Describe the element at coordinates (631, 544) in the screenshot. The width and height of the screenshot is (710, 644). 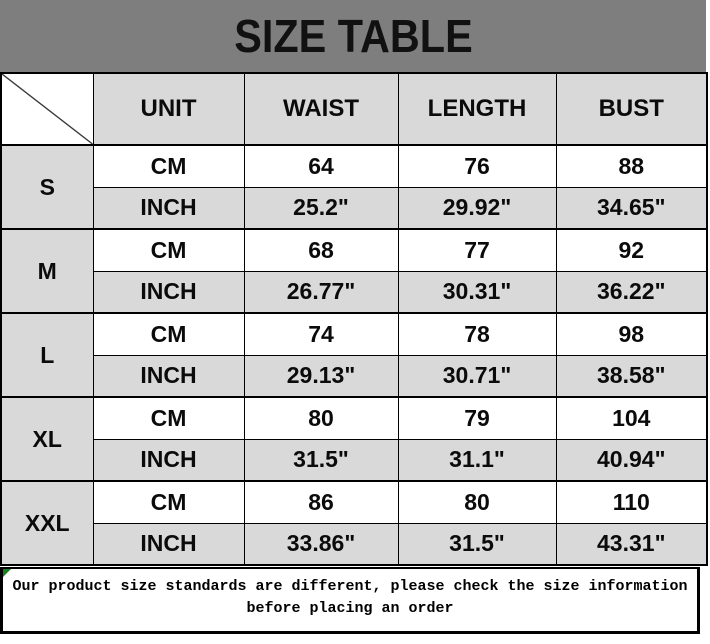
I see `bust-cell: 43.31"` at that location.